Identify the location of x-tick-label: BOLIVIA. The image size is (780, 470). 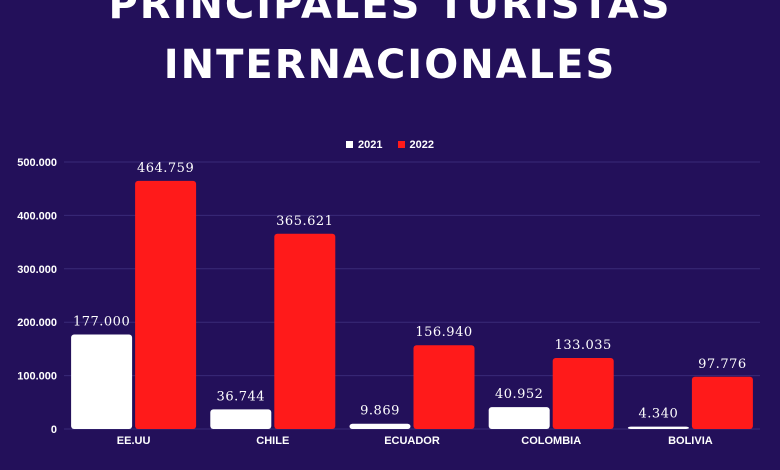
(690, 441).